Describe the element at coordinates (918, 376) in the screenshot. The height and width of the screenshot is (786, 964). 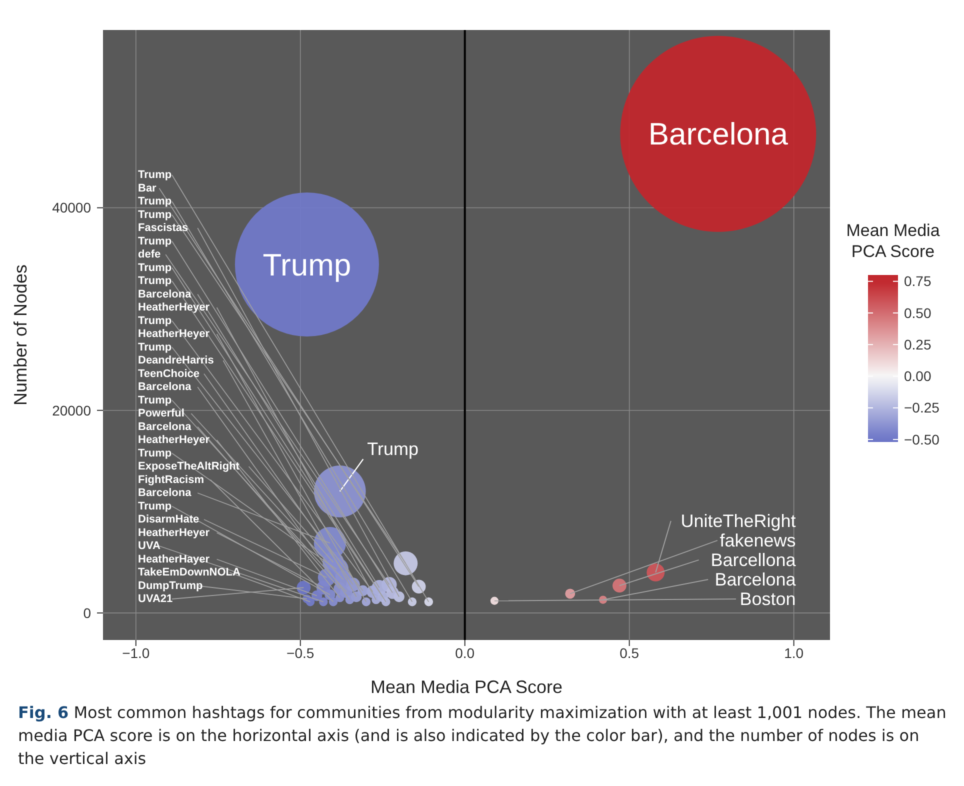
I see `color-bar-label: 0.00` at that location.